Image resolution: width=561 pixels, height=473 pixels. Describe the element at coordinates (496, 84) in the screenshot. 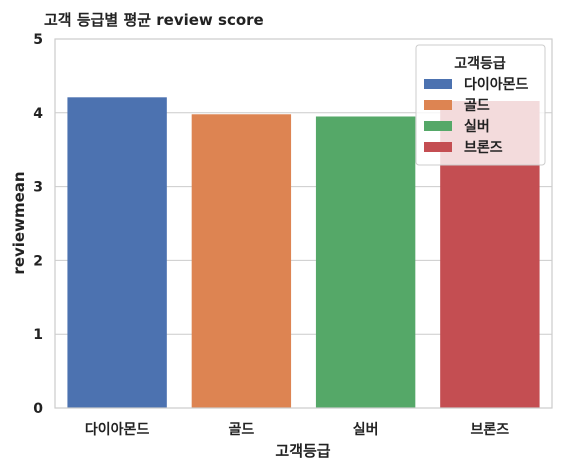

I see `legend-entry-label: 다이아몬드` at that location.